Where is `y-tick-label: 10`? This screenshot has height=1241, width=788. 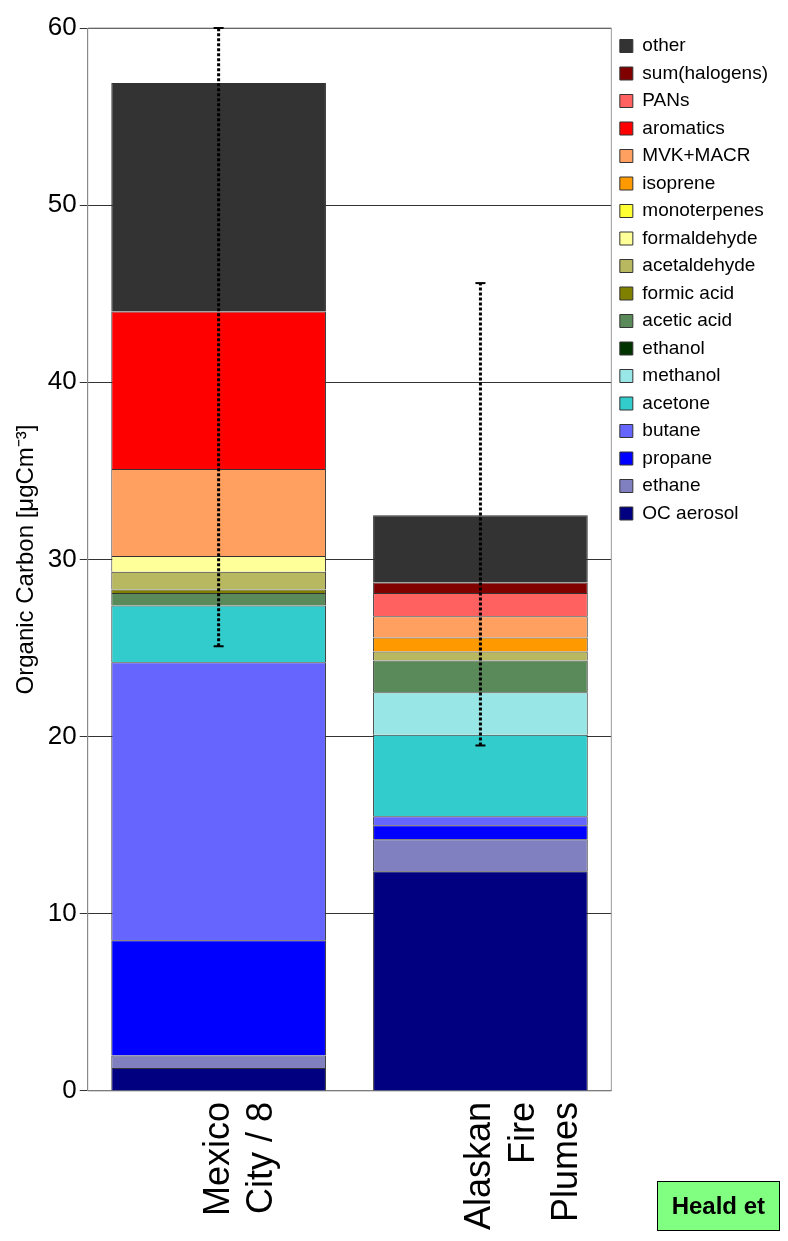
y-tick-label: 10 is located at coordinates (62, 911).